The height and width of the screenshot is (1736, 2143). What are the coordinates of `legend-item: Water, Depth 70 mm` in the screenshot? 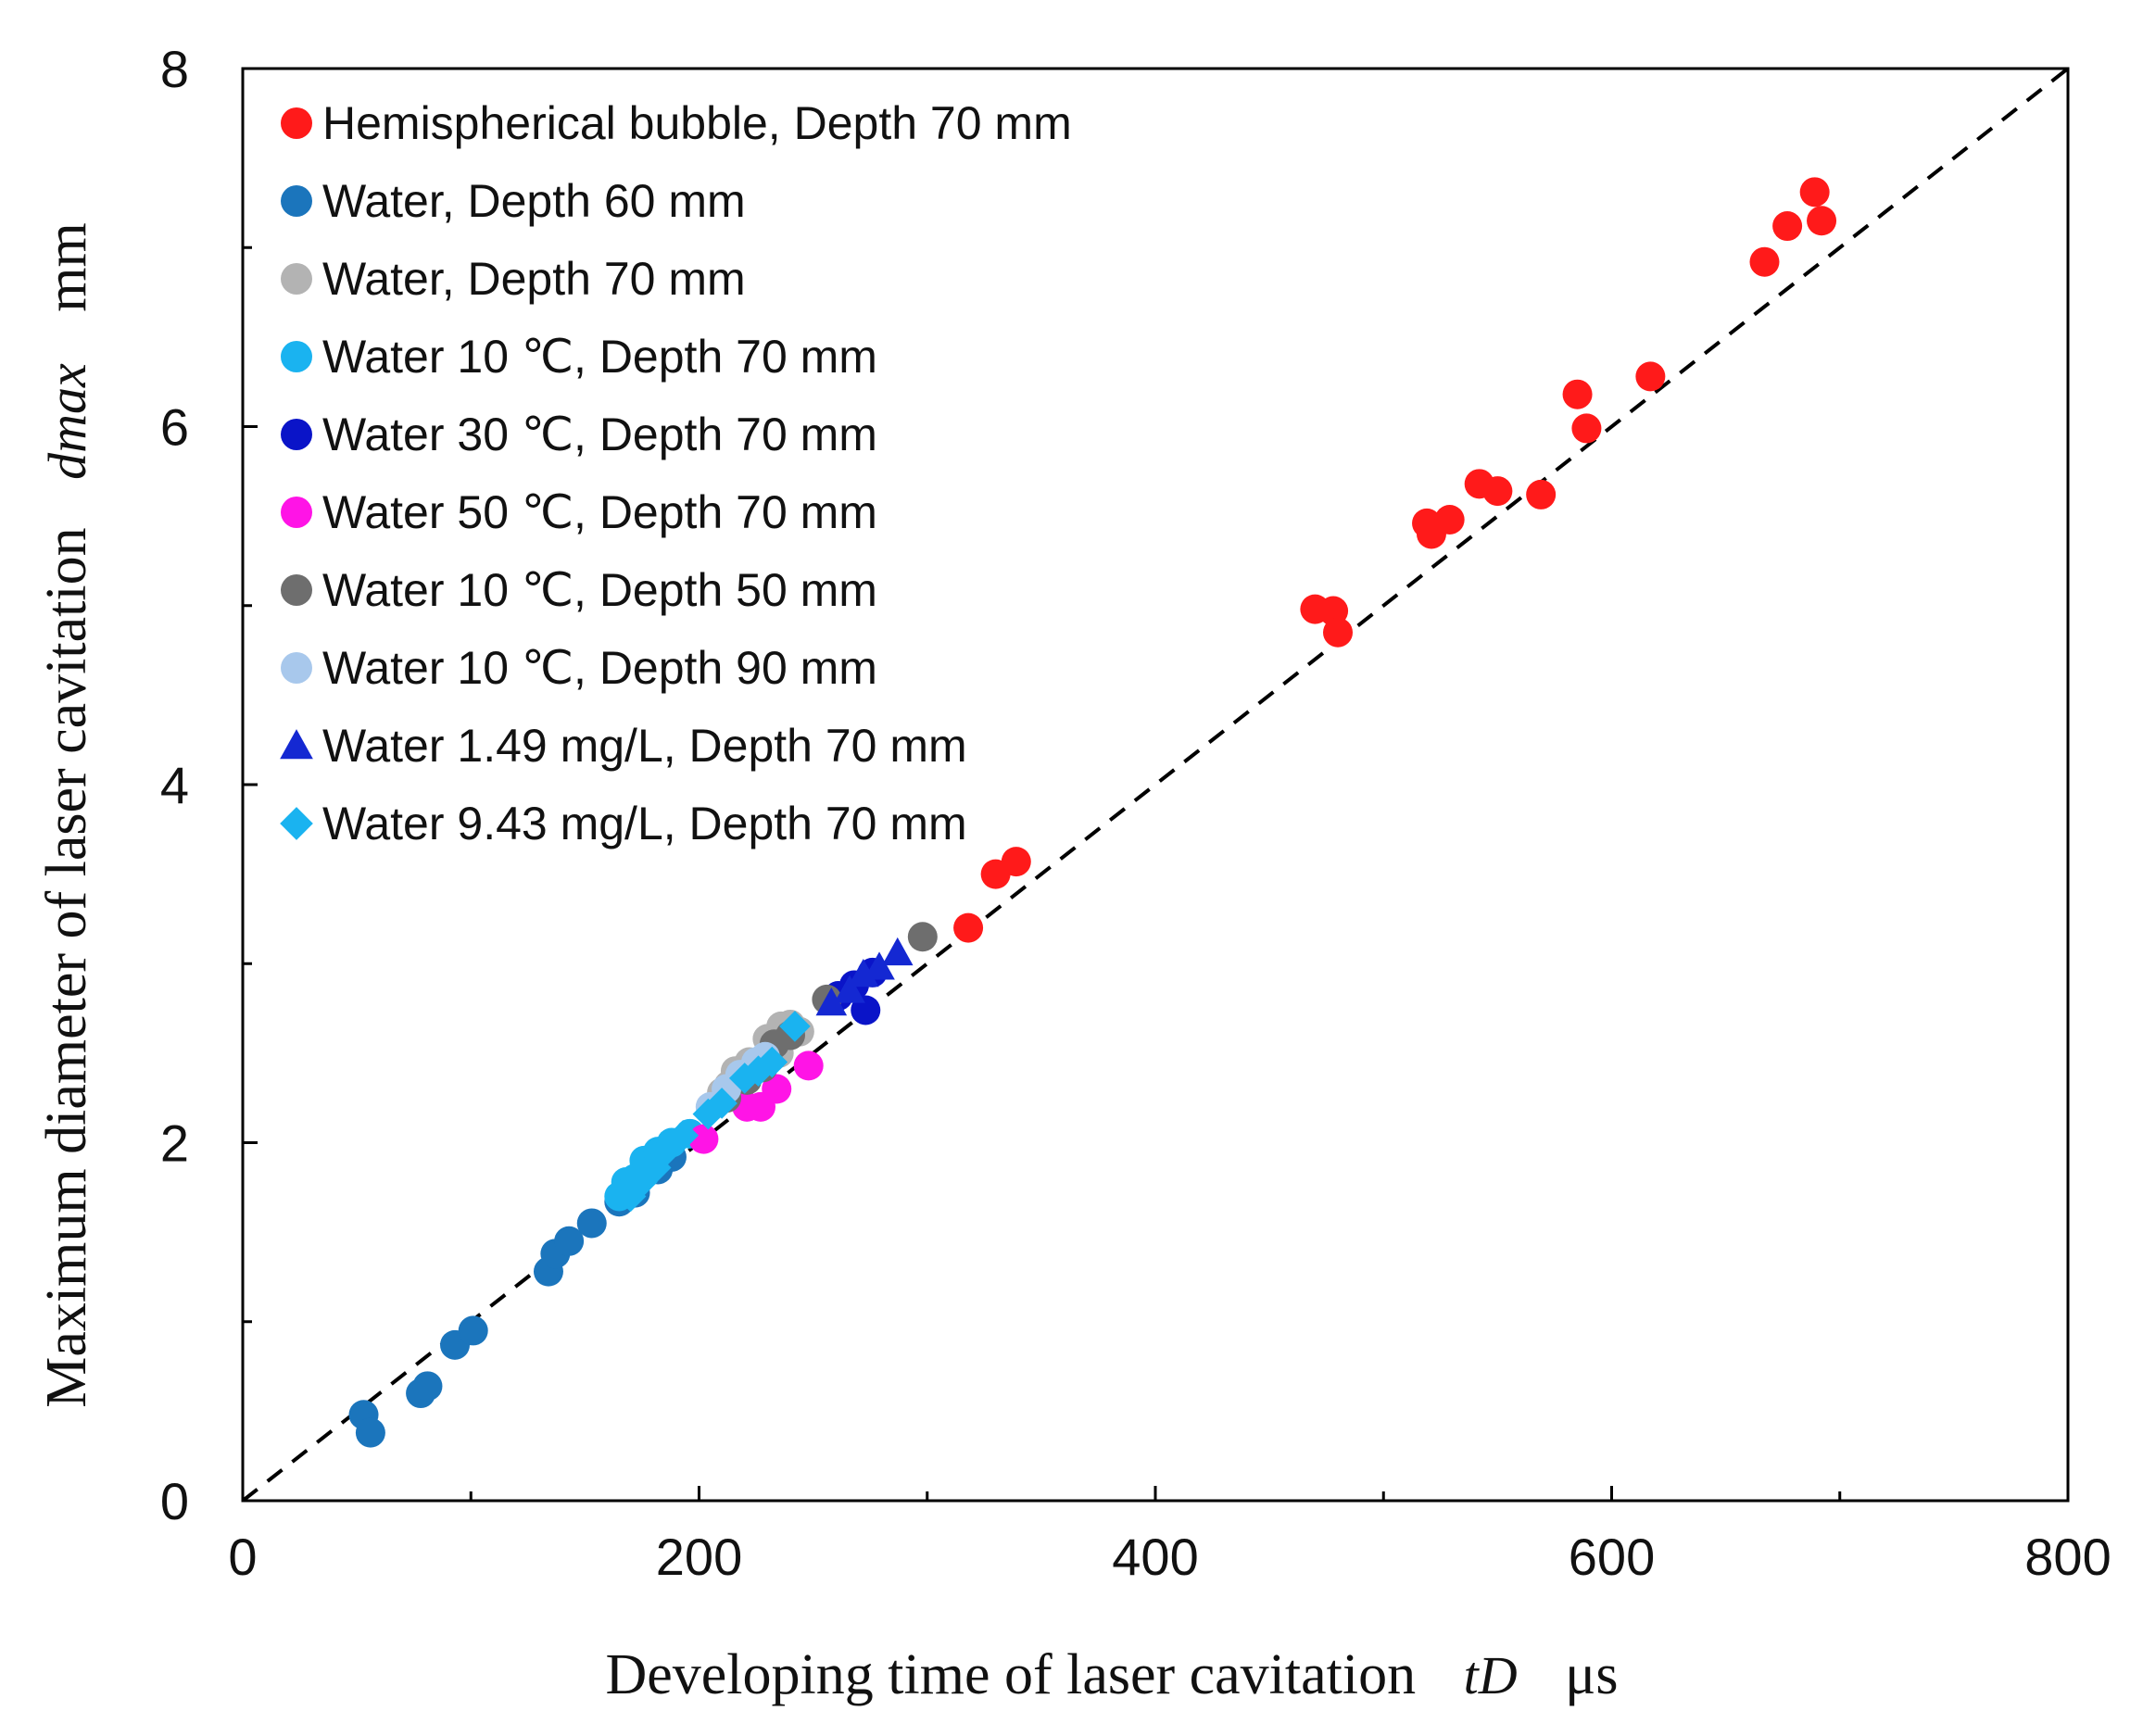 It's located at (513, 279).